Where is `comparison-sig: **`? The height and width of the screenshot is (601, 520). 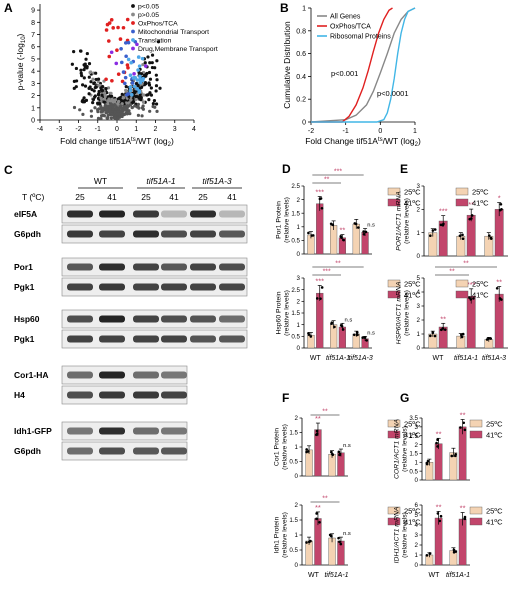
comparison-sig: ** is located at coordinates (325, 412).